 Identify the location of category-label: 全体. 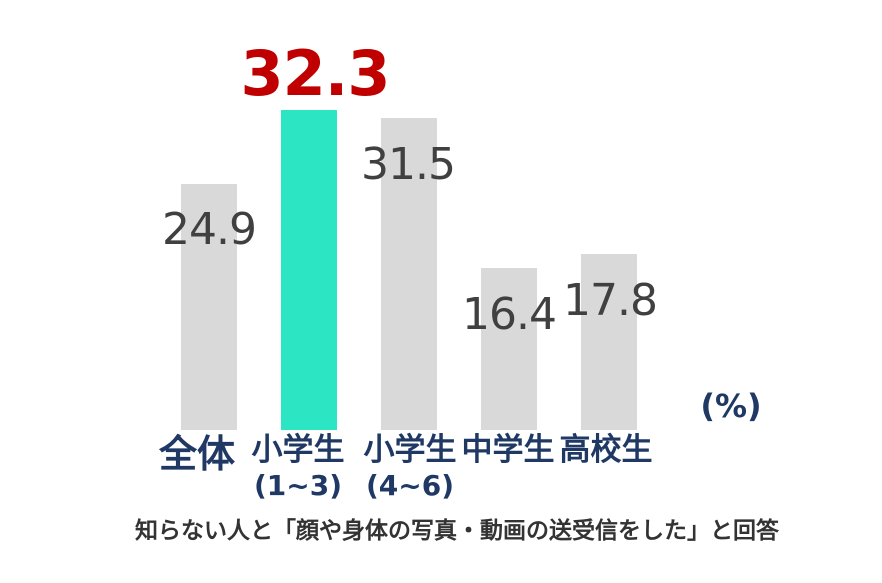
(197, 454).